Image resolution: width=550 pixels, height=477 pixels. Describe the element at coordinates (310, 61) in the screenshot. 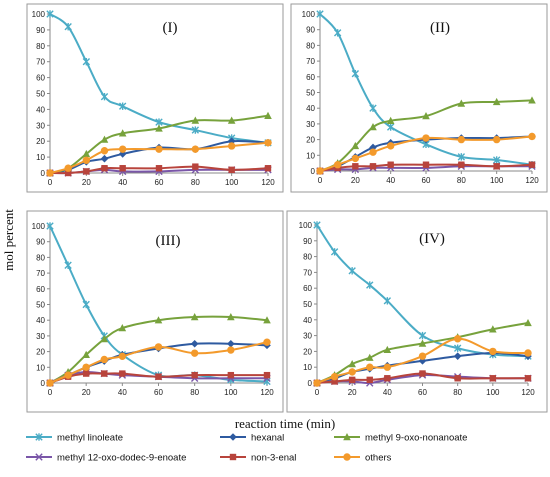

I see `y-tick-label: 70` at that location.